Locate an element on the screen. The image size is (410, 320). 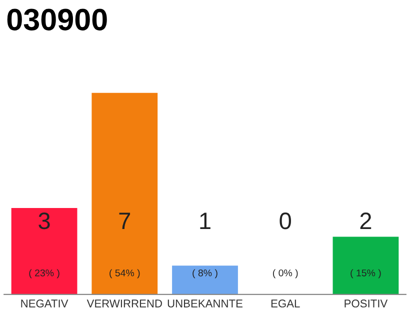
data-label: 3 is located at coordinates (44, 221).